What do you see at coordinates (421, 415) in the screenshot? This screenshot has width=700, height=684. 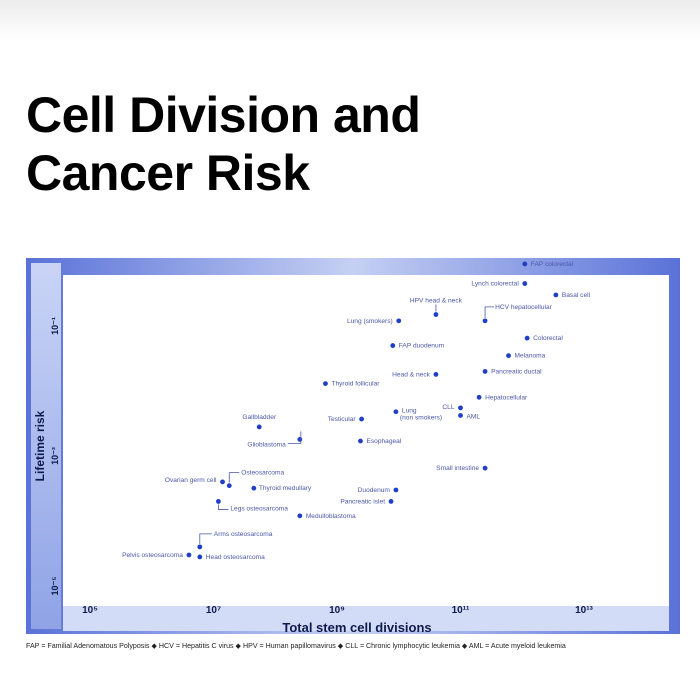 I see `point-label: Lung (non smokers)` at bounding box center [421, 415].